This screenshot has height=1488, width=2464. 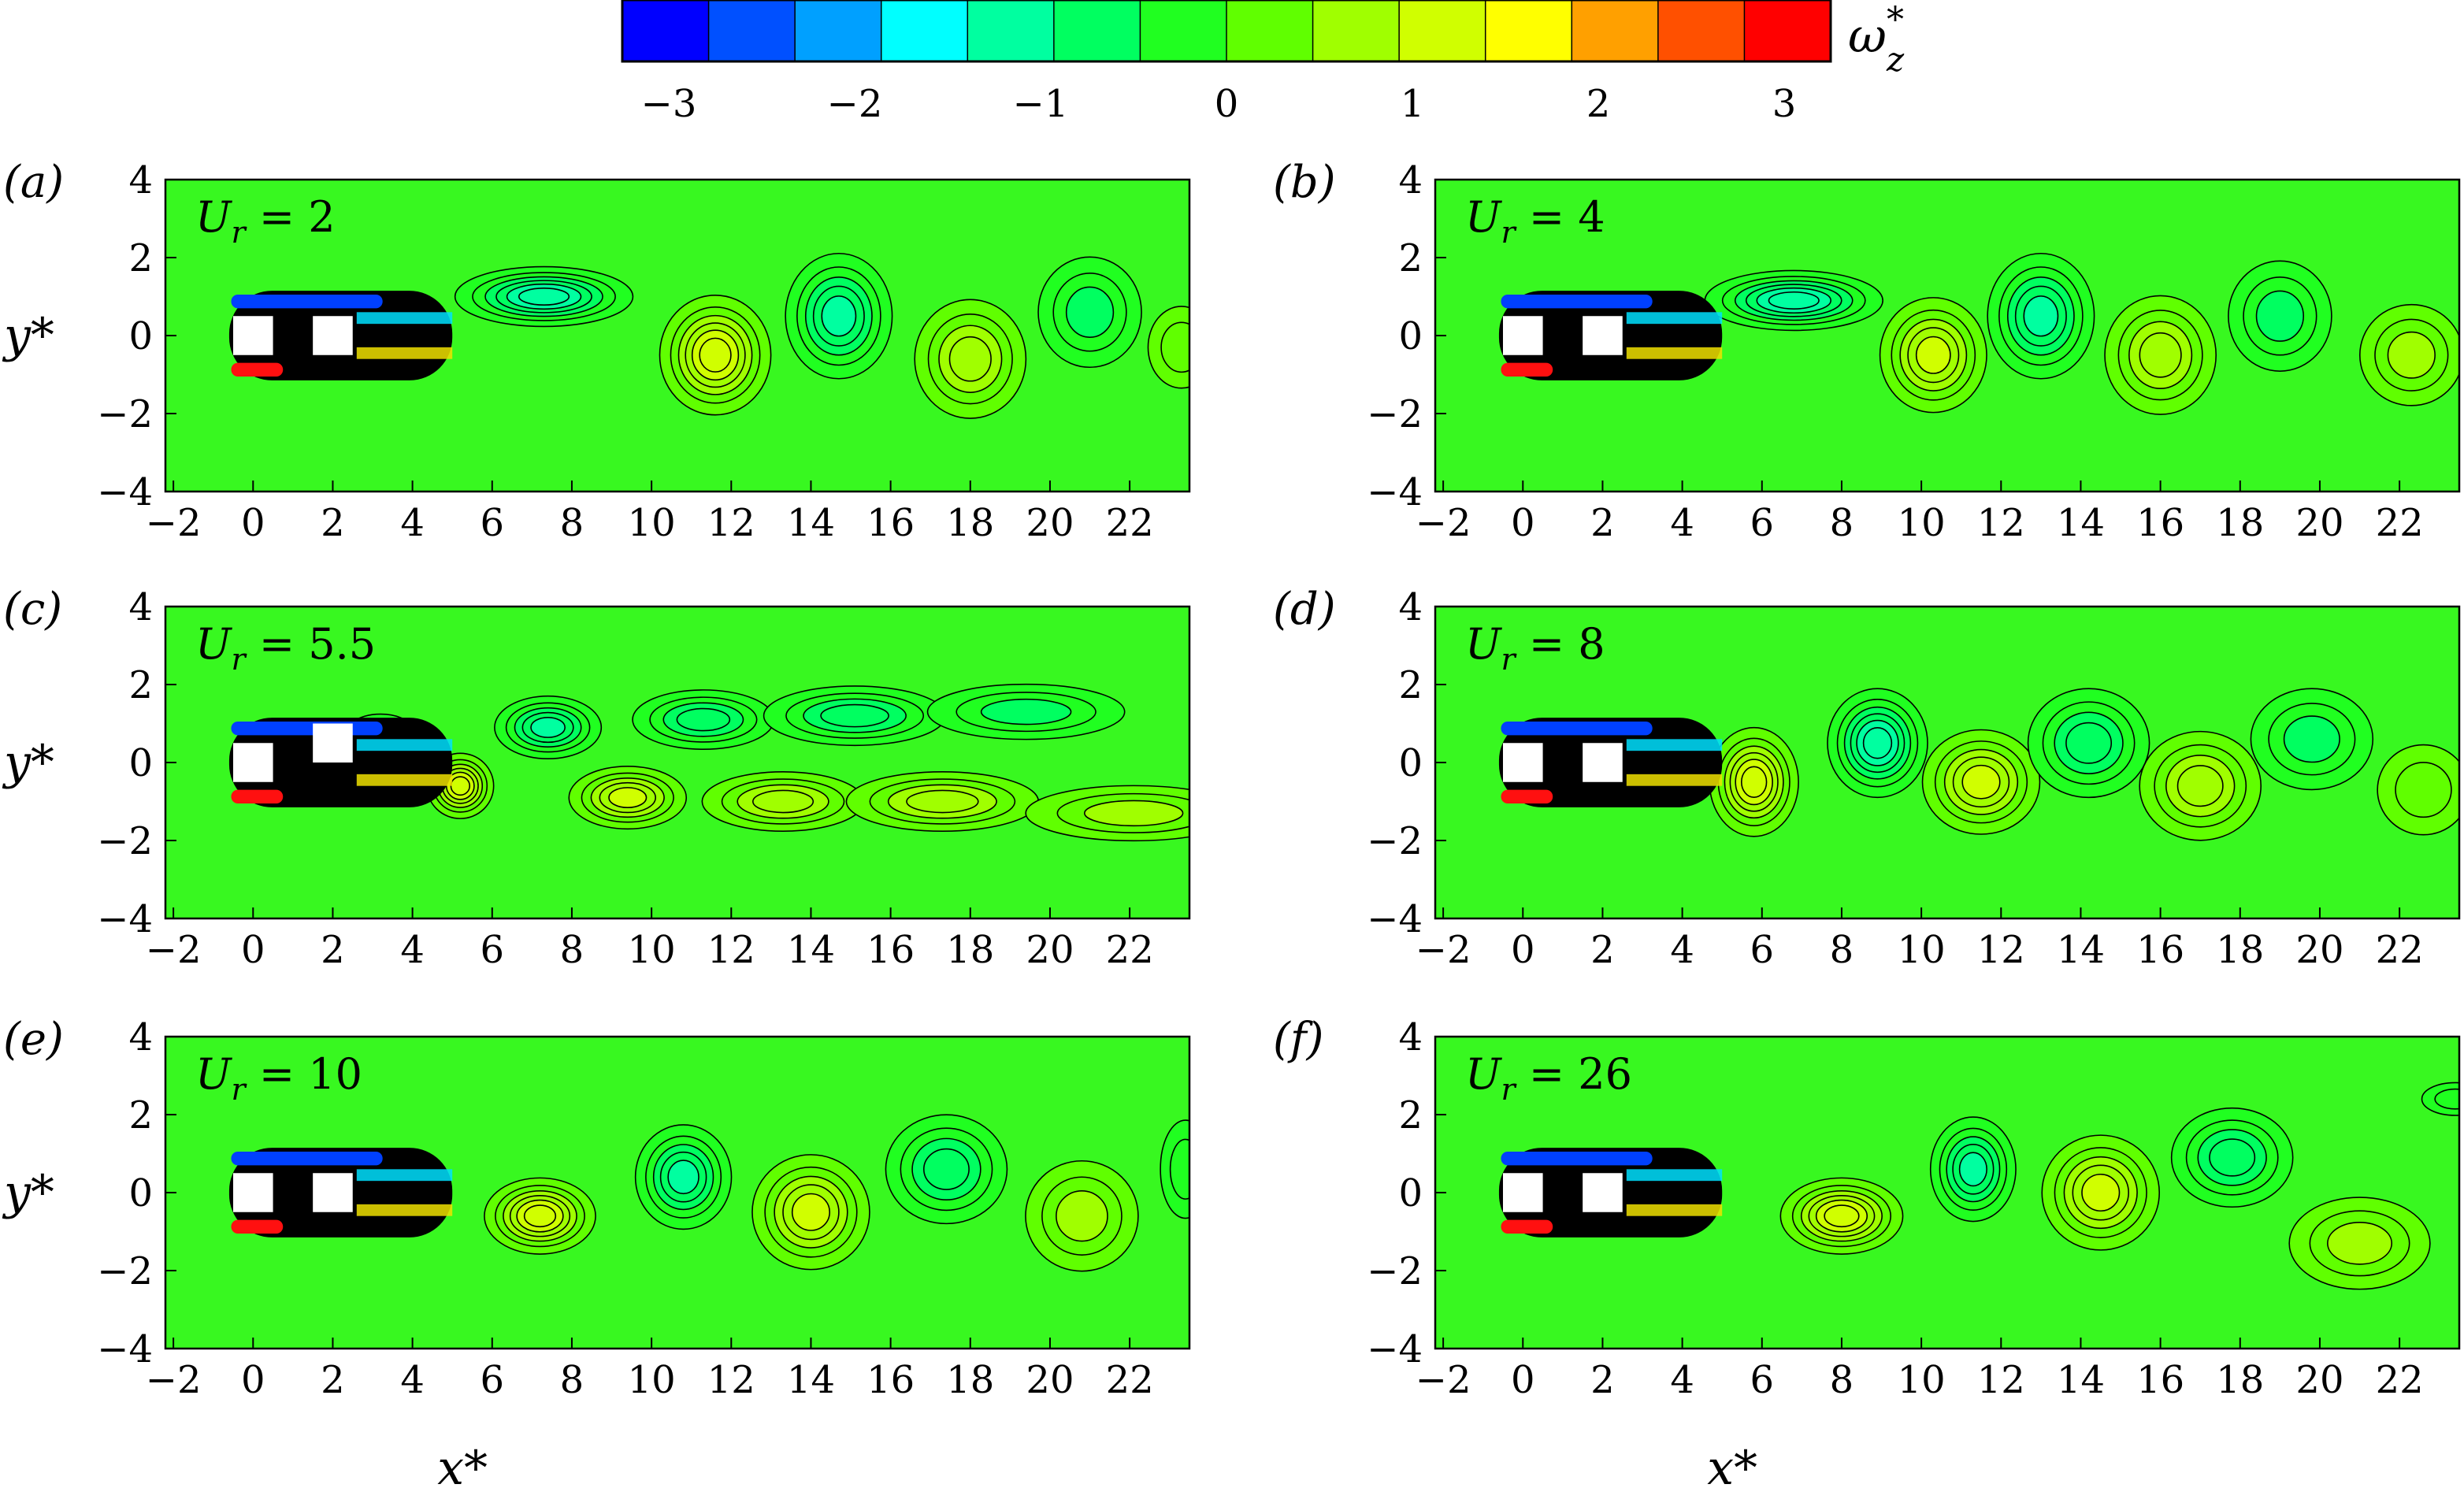 What do you see at coordinates (1227, 31) in the screenshot?
I see `colorbar-cells` at bounding box center [1227, 31].